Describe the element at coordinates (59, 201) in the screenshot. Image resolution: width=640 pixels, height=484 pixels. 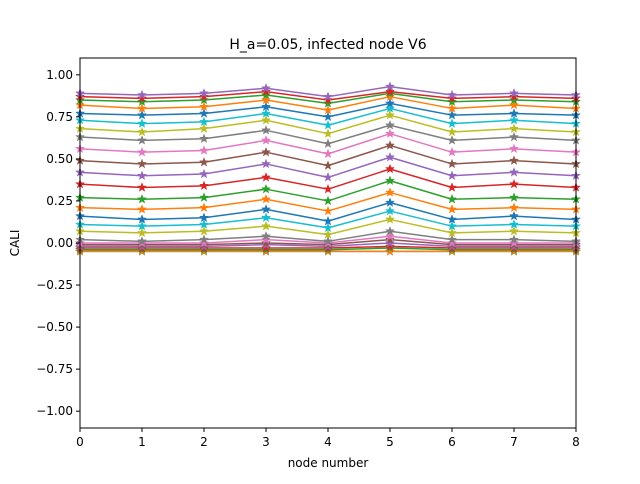
I see `y-tick-label: 0.25` at that location.